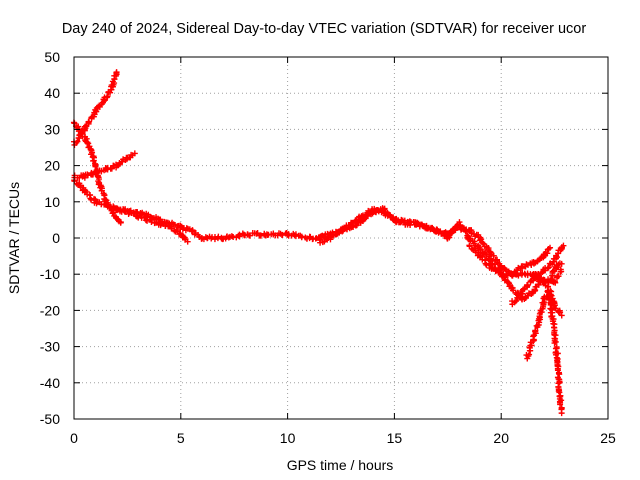 The height and width of the screenshot is (480, 640). What do you see at coordinates (288, 438) in the screenshot?
I see `x-tick-label: 10` at bounding box center [288, 438].